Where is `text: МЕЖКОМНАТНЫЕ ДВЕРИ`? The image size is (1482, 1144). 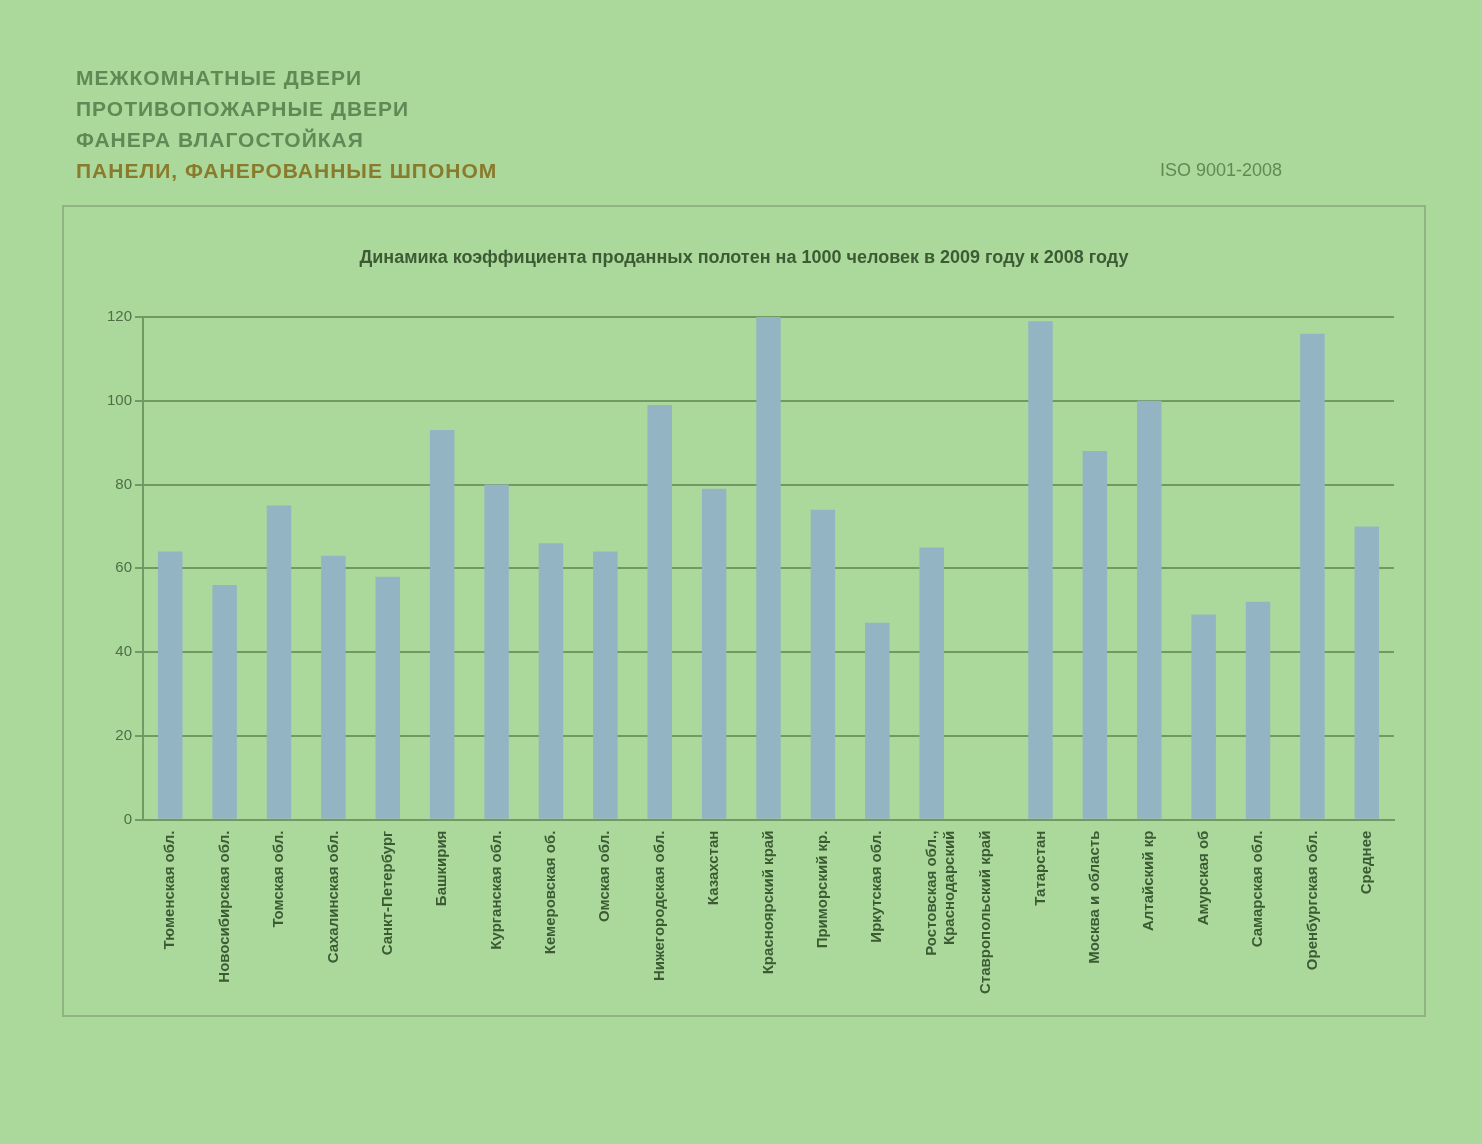
text: МЕЖКОМНАТНЫЕ ДВЕРИ is located at coordinates (220, 78).